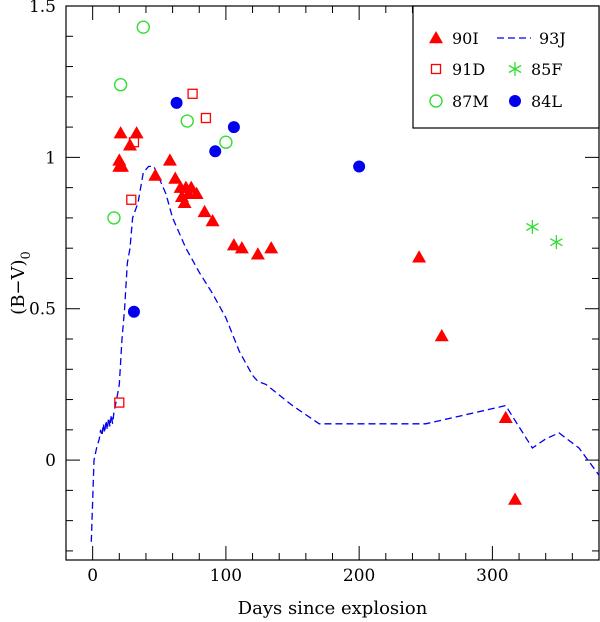 Image resolution: width=600 pixels, height=622 pixels. Describe the element at coordinates (468, 69) in the screenshot. I see `legend-label-91D: 91D` at that location.